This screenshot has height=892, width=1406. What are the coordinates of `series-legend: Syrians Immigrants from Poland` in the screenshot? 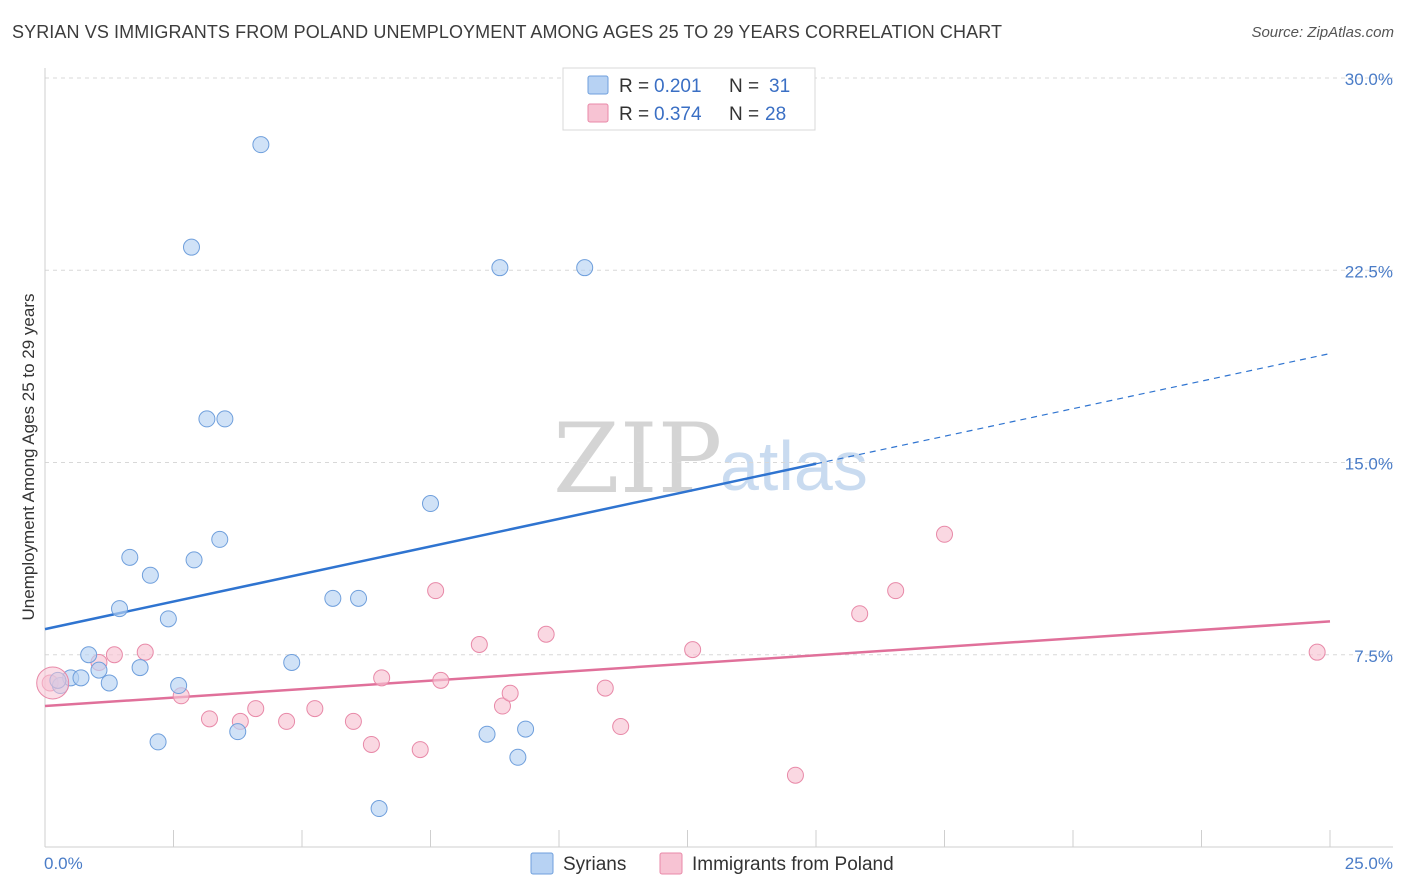 It's located at (712, 863).